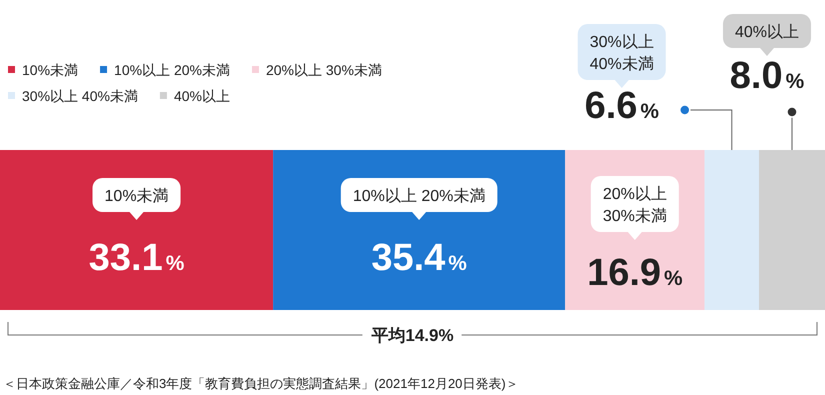  I want to click on data-label: 16.9%, so click(635, 273).